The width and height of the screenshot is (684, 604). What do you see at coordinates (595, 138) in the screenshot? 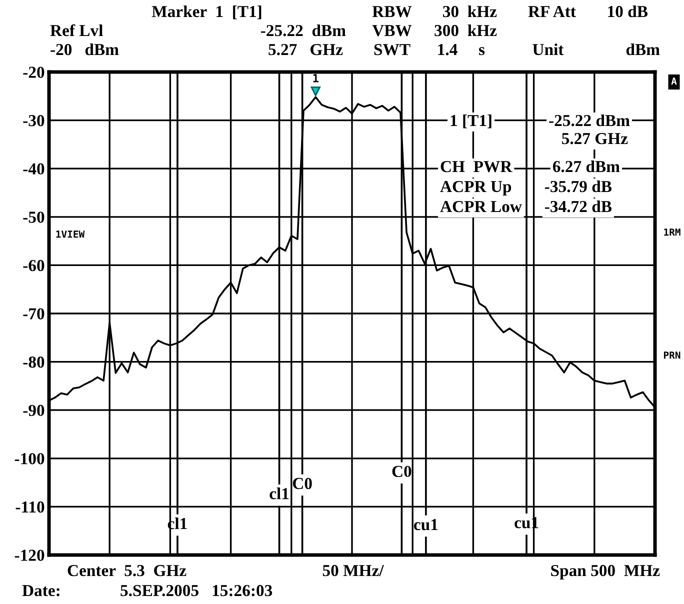
I see `annotation: 5.27 GHz` at bounding box center [595, 138].